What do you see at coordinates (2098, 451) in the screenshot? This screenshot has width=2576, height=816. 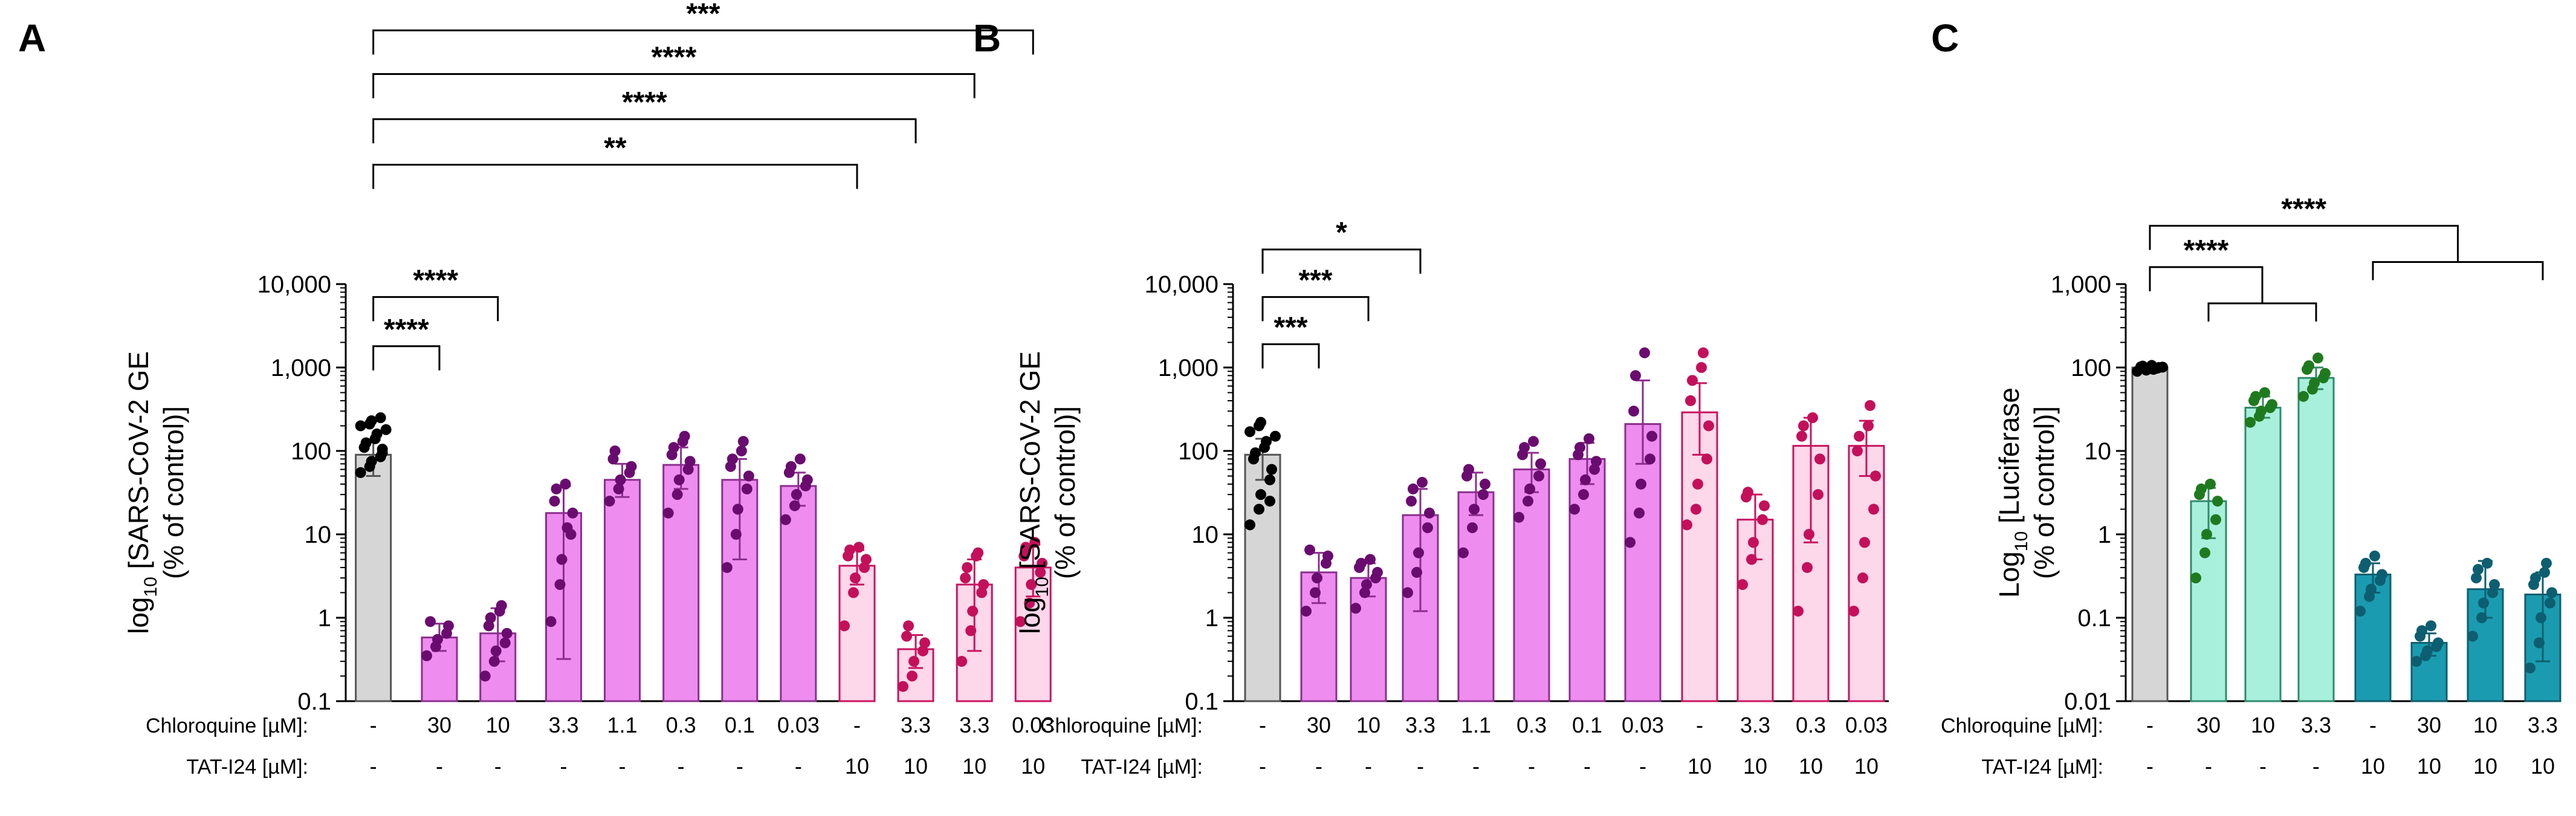 I see `y-tick-label: 10` at bounding box center [2098, 451].